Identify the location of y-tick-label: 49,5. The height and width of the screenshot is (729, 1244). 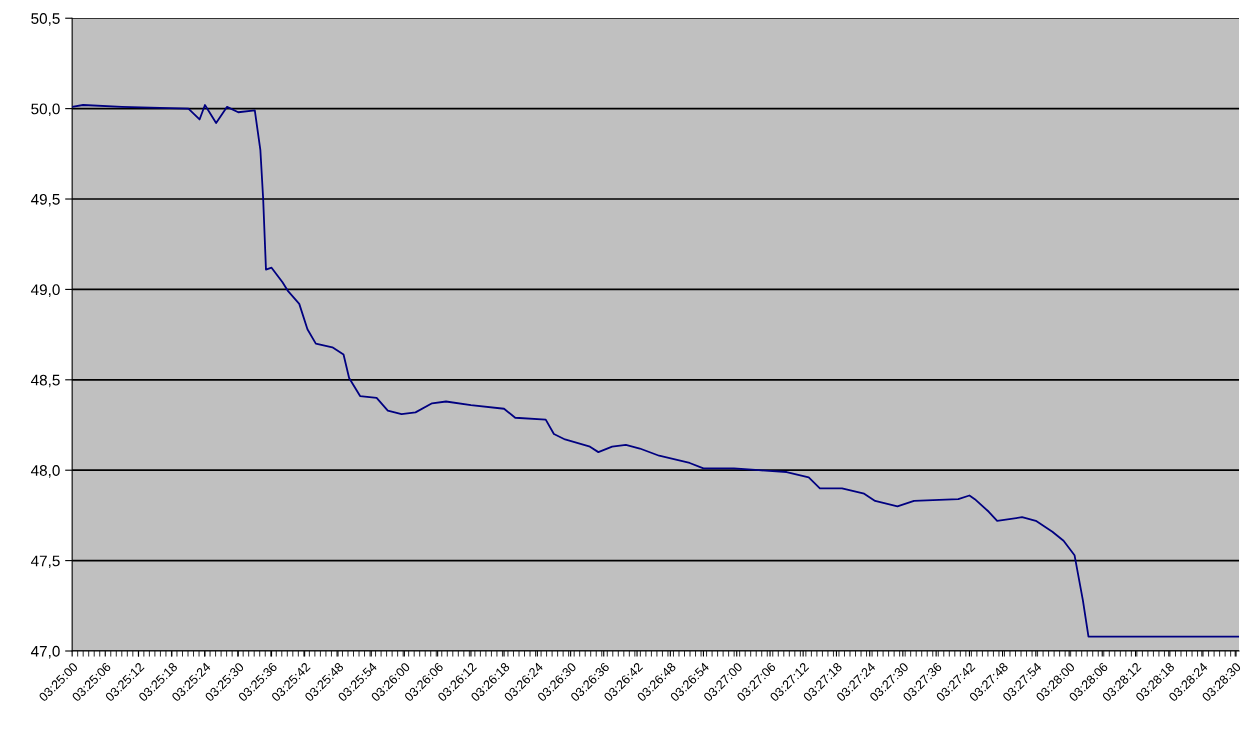
(45, 200).